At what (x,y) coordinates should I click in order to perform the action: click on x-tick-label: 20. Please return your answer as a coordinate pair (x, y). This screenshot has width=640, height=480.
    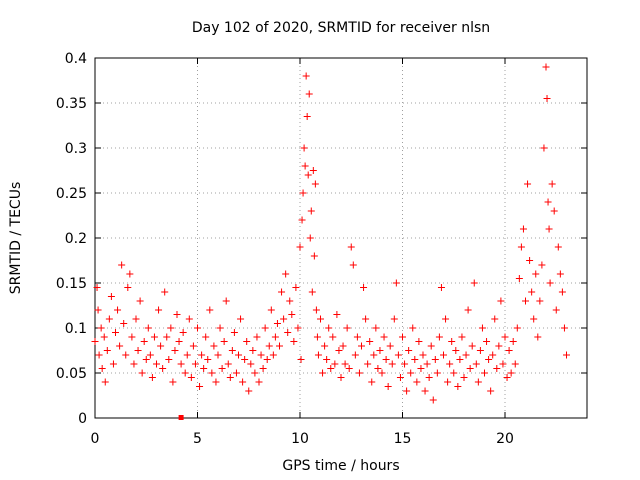
    Looking at the image, I should click on (505, 439).